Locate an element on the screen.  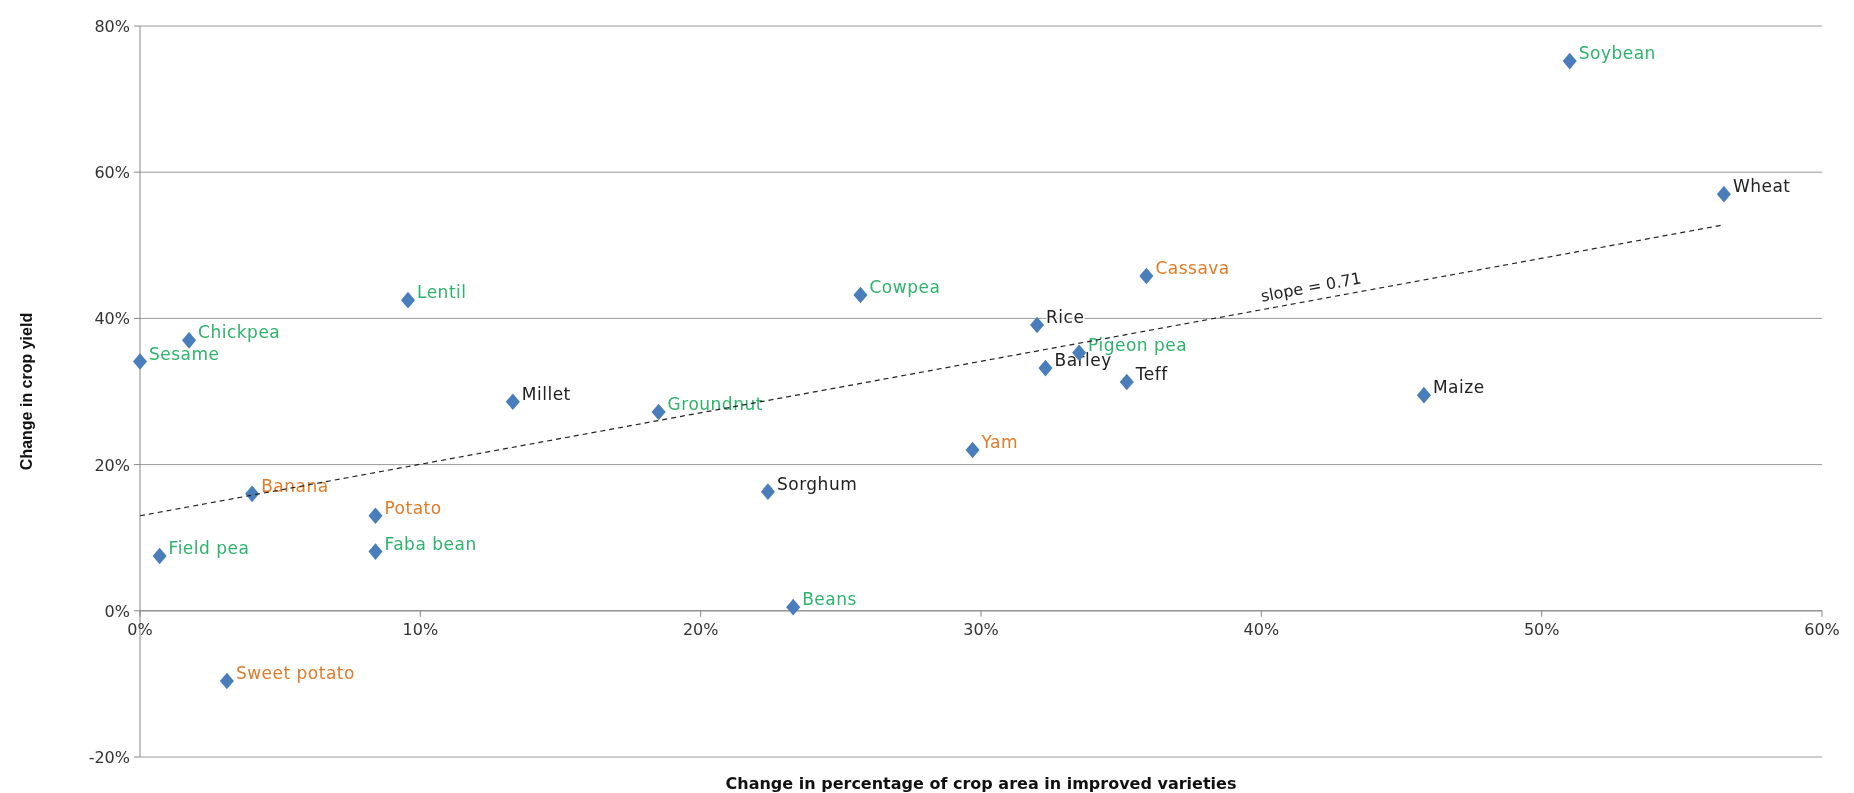
x-tick-label: 40% is located at coordinates (1261, 629).